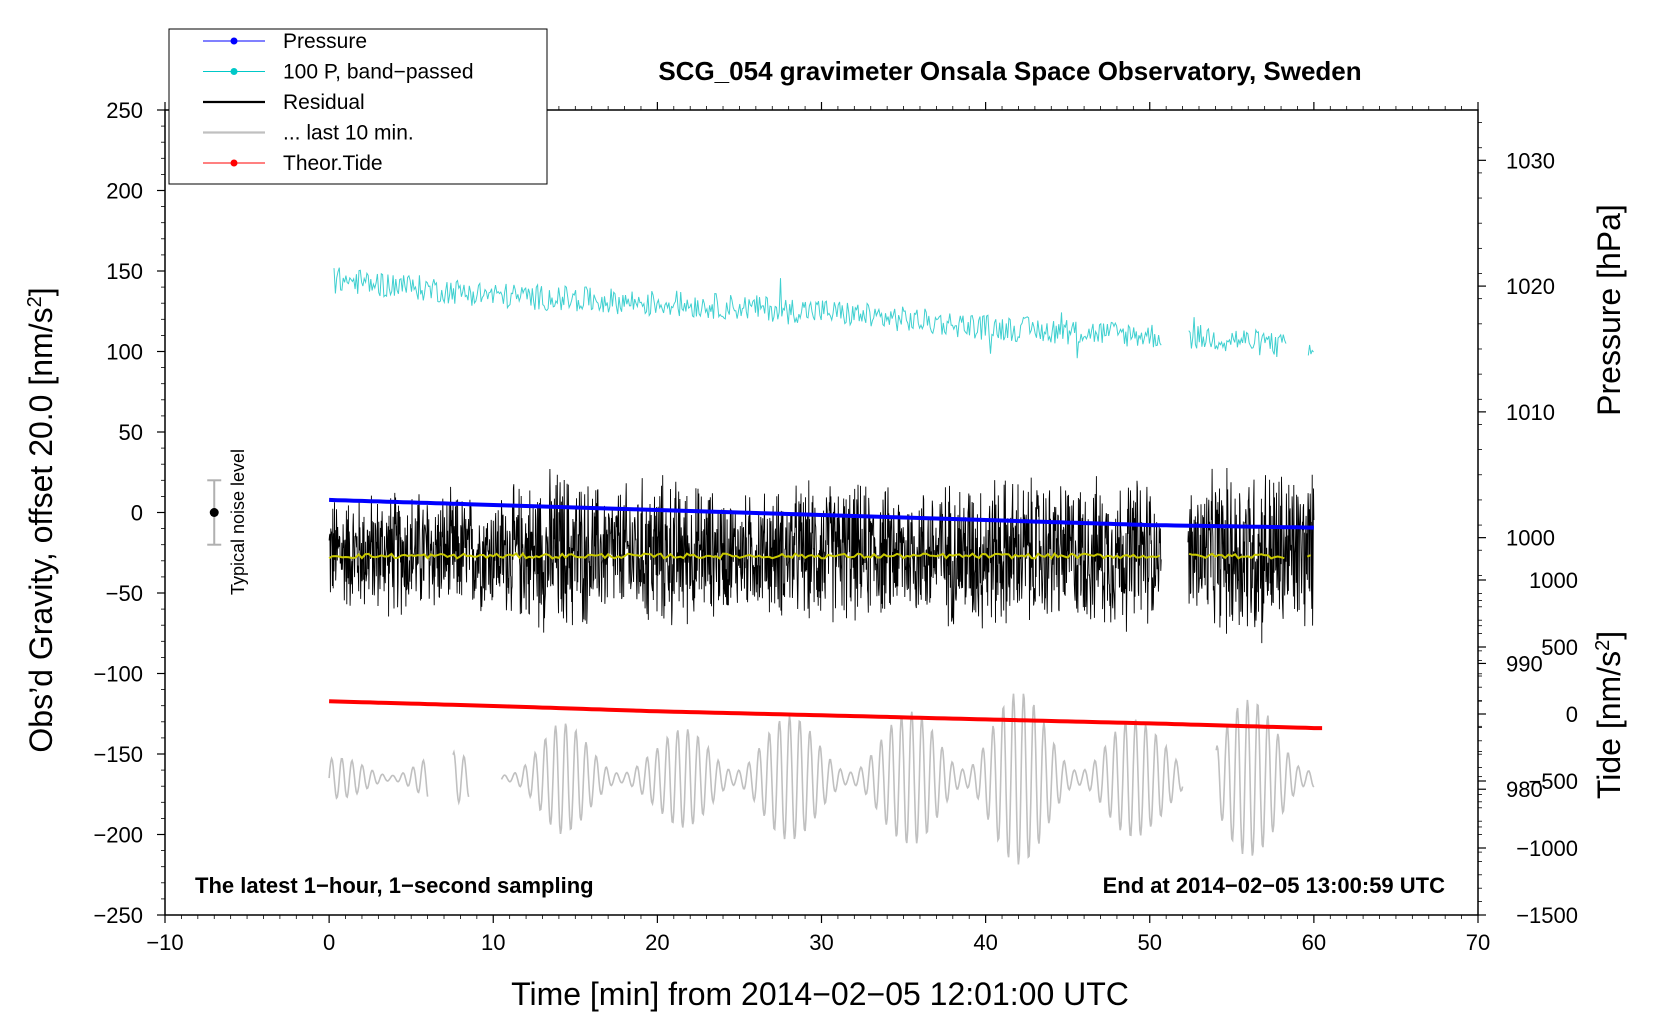 The width and height of the screenshot is (1660, 1020). I want to click on x-tick-label: 60, so click(1314, 942).